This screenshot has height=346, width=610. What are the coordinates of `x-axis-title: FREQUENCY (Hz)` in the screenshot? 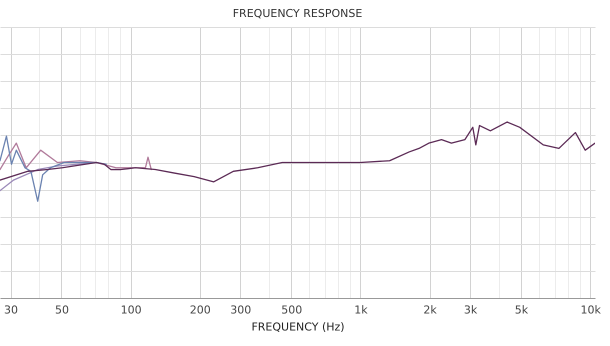 It's located at (298, 327).